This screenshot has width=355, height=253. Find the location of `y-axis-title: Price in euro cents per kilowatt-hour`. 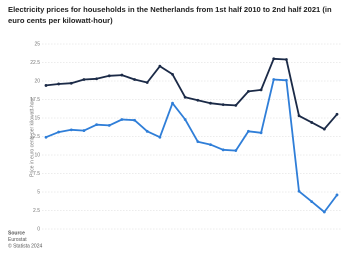

y-axis-title: Price in euro cents per kilowatt-hour is located at coordinates (32, 137).